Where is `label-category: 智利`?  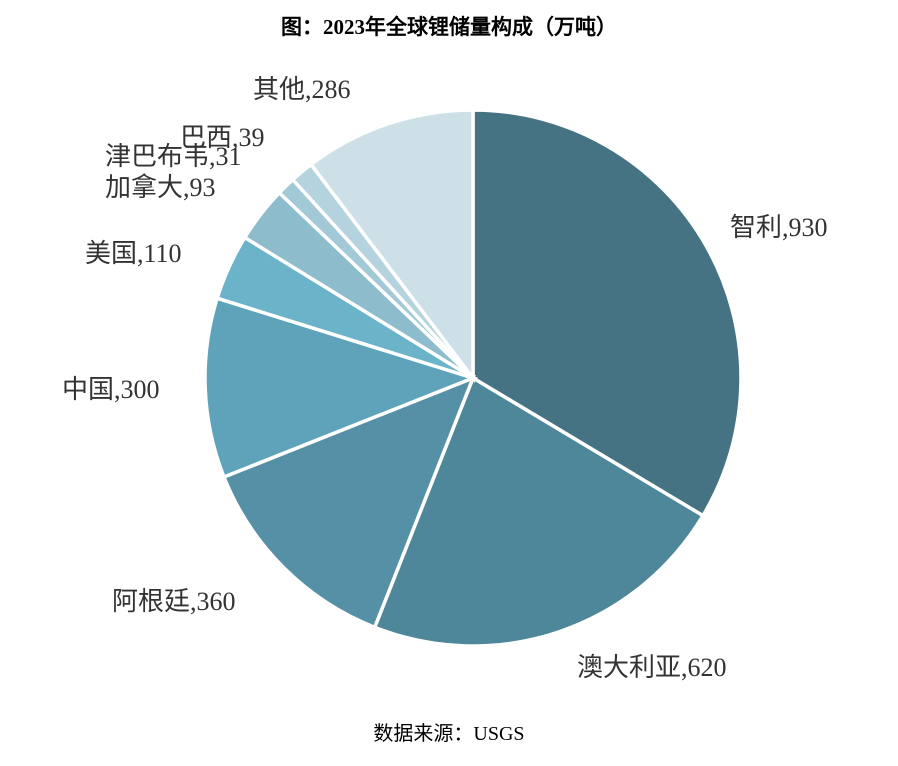 label-category: 智利 is located at coordinates (756, 227).